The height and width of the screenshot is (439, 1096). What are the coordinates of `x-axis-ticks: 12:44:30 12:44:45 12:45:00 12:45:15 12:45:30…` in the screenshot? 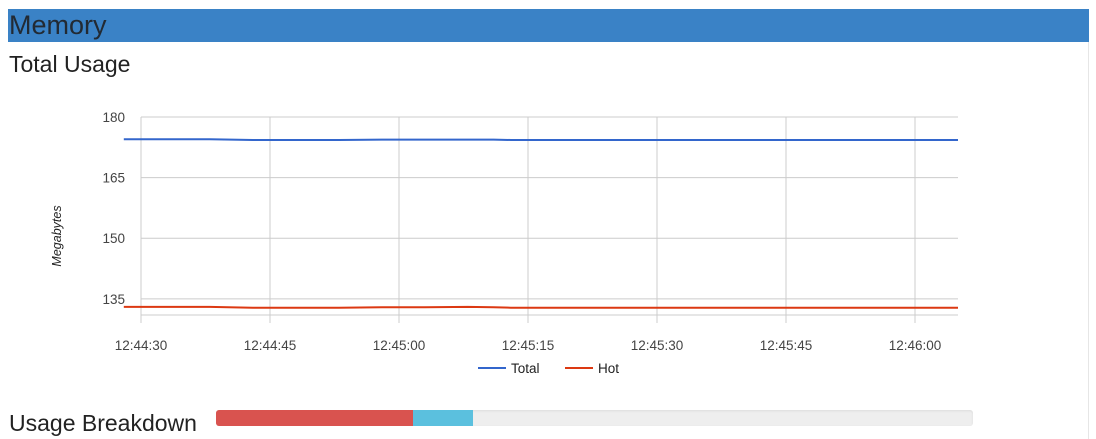 It's located at (528, 345).